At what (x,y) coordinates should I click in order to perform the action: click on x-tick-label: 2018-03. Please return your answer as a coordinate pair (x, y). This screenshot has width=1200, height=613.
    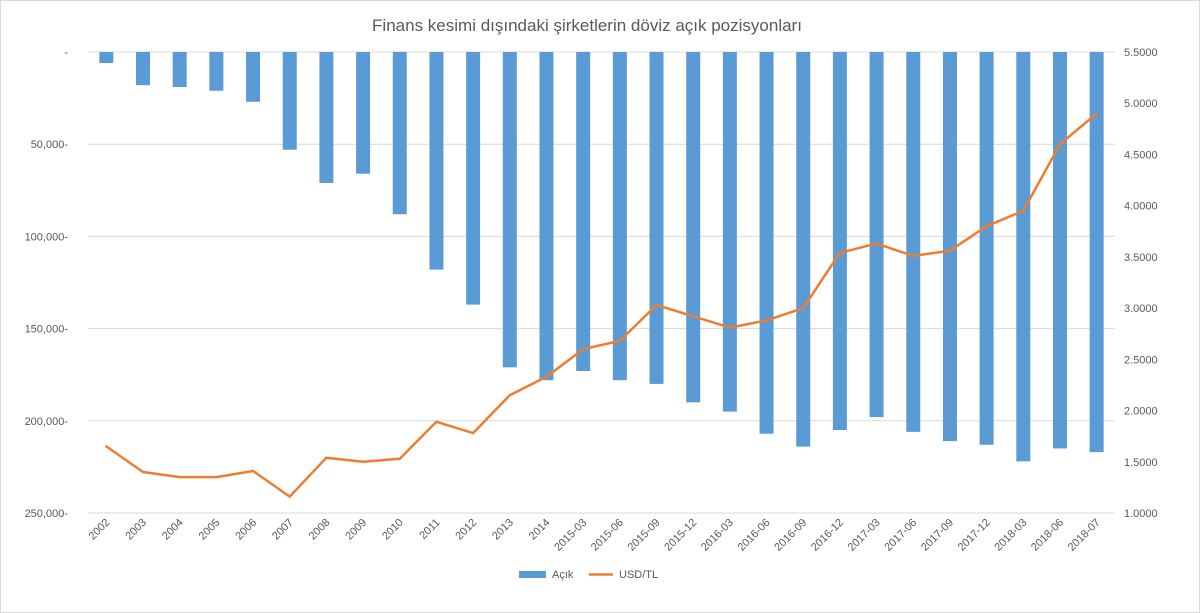
    Looking at the image, I should click on (1010, 535).